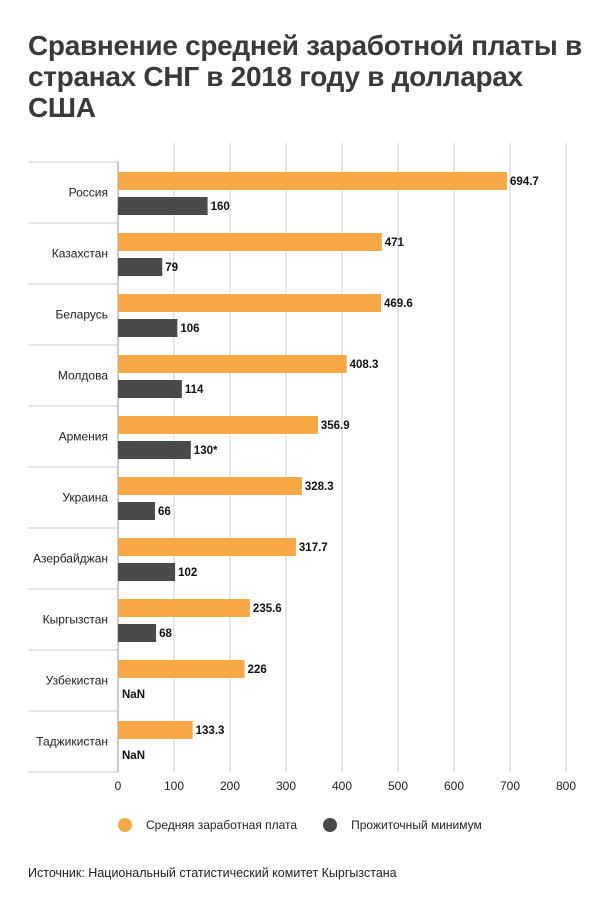 This screenshot has width=600, height=910. I want to click on data-label-salary: 328.3, so click(319, 487).